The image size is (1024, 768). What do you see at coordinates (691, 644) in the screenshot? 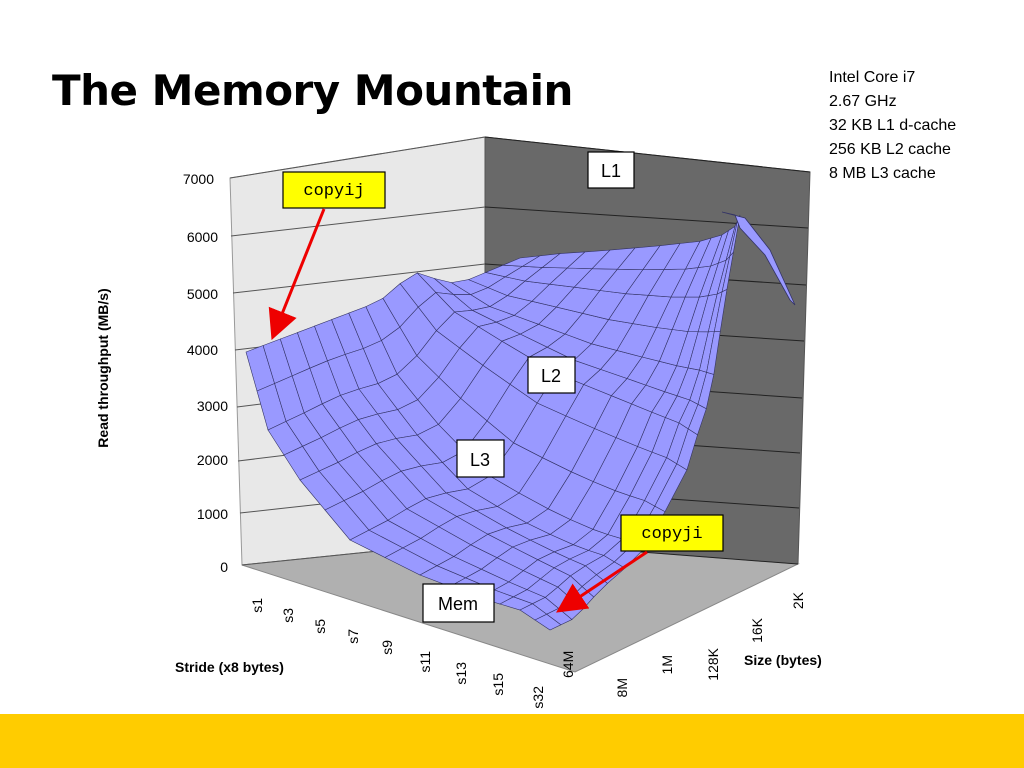
I see `size-axis: 64M 8M 1M 128K 16K 2K Size (bytes)` at bounding box center [691, 644].